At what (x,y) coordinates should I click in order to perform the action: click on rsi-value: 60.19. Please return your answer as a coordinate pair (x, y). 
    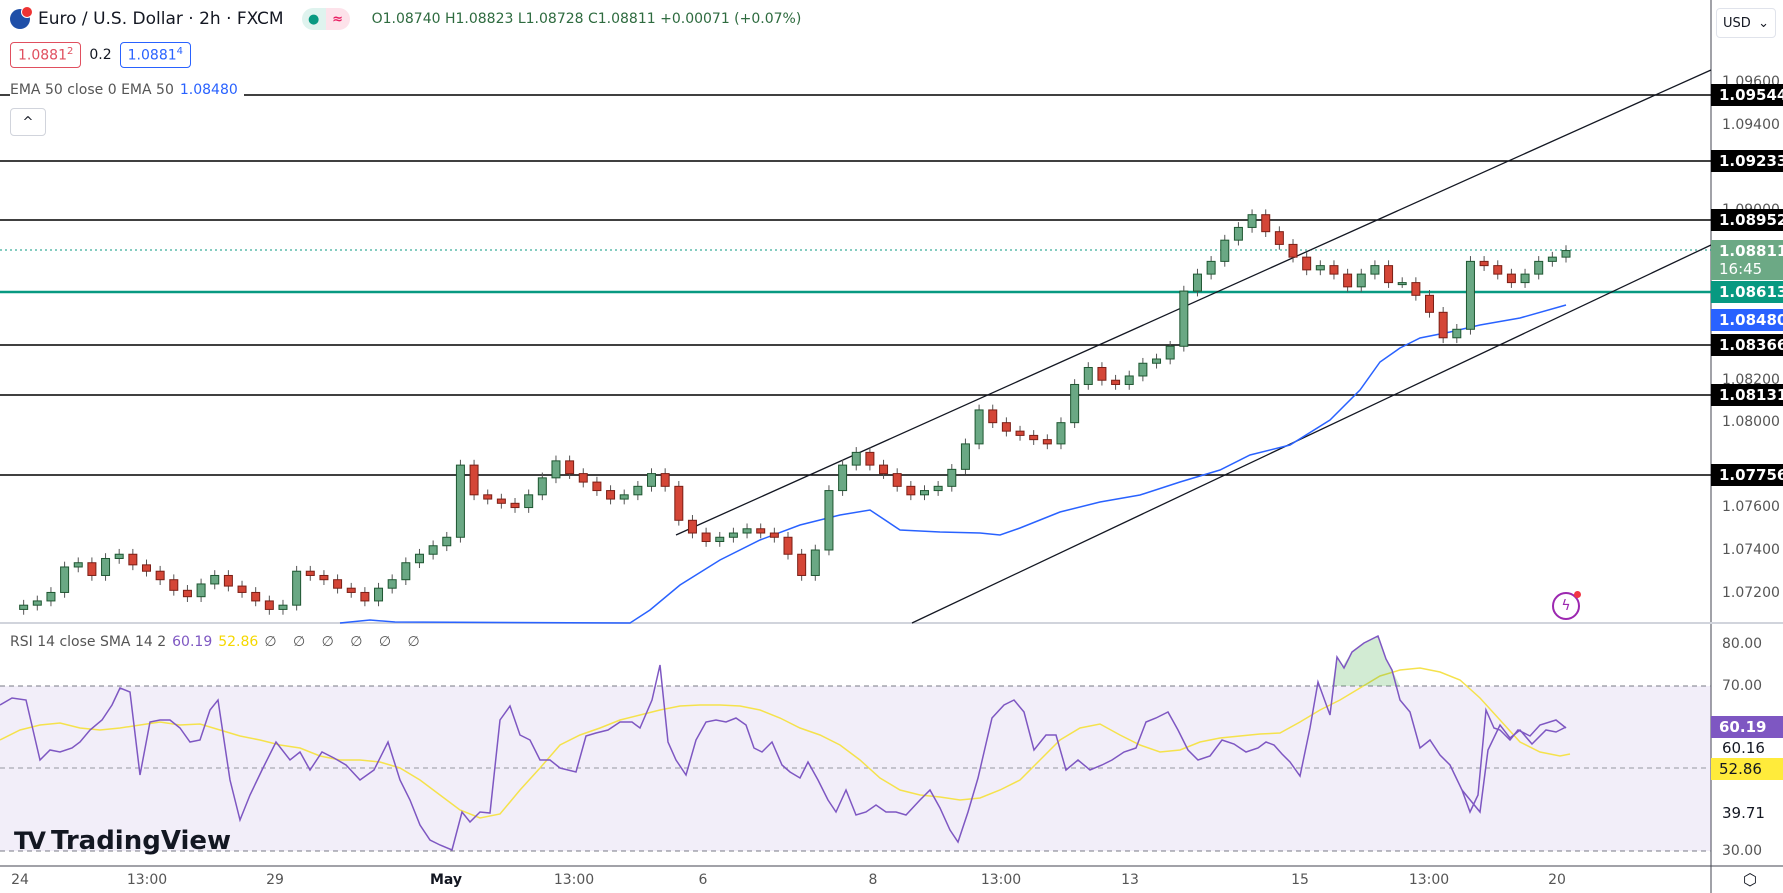
    Looking at the image, I should click on (192, 642).